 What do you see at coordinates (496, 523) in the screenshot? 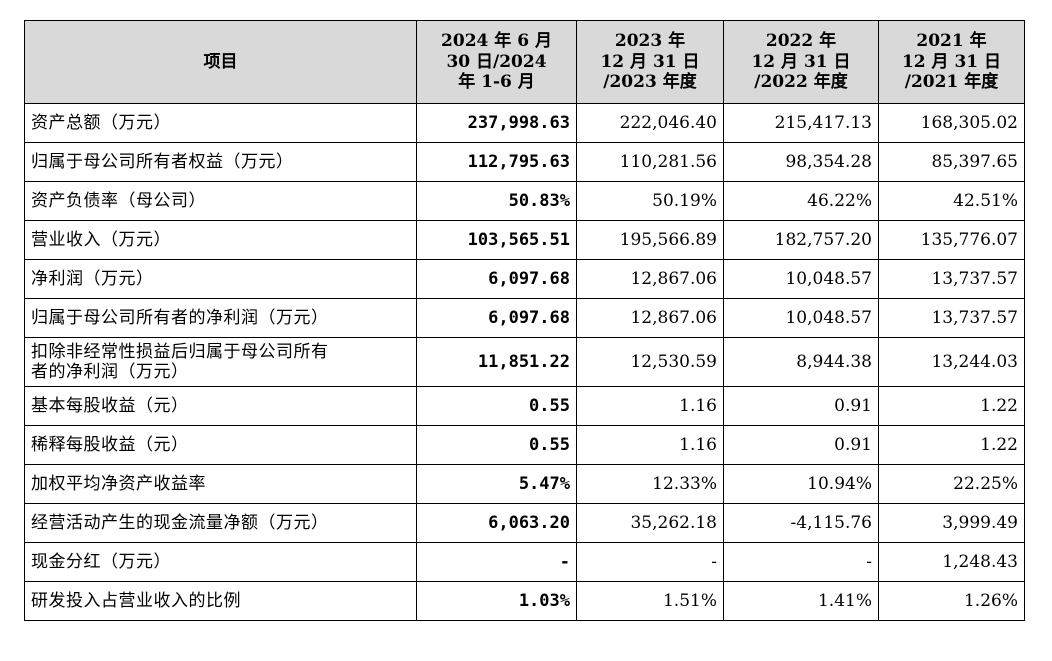
I see `cell-2024h1: 6,063.20` at bounding box center [496, 523].